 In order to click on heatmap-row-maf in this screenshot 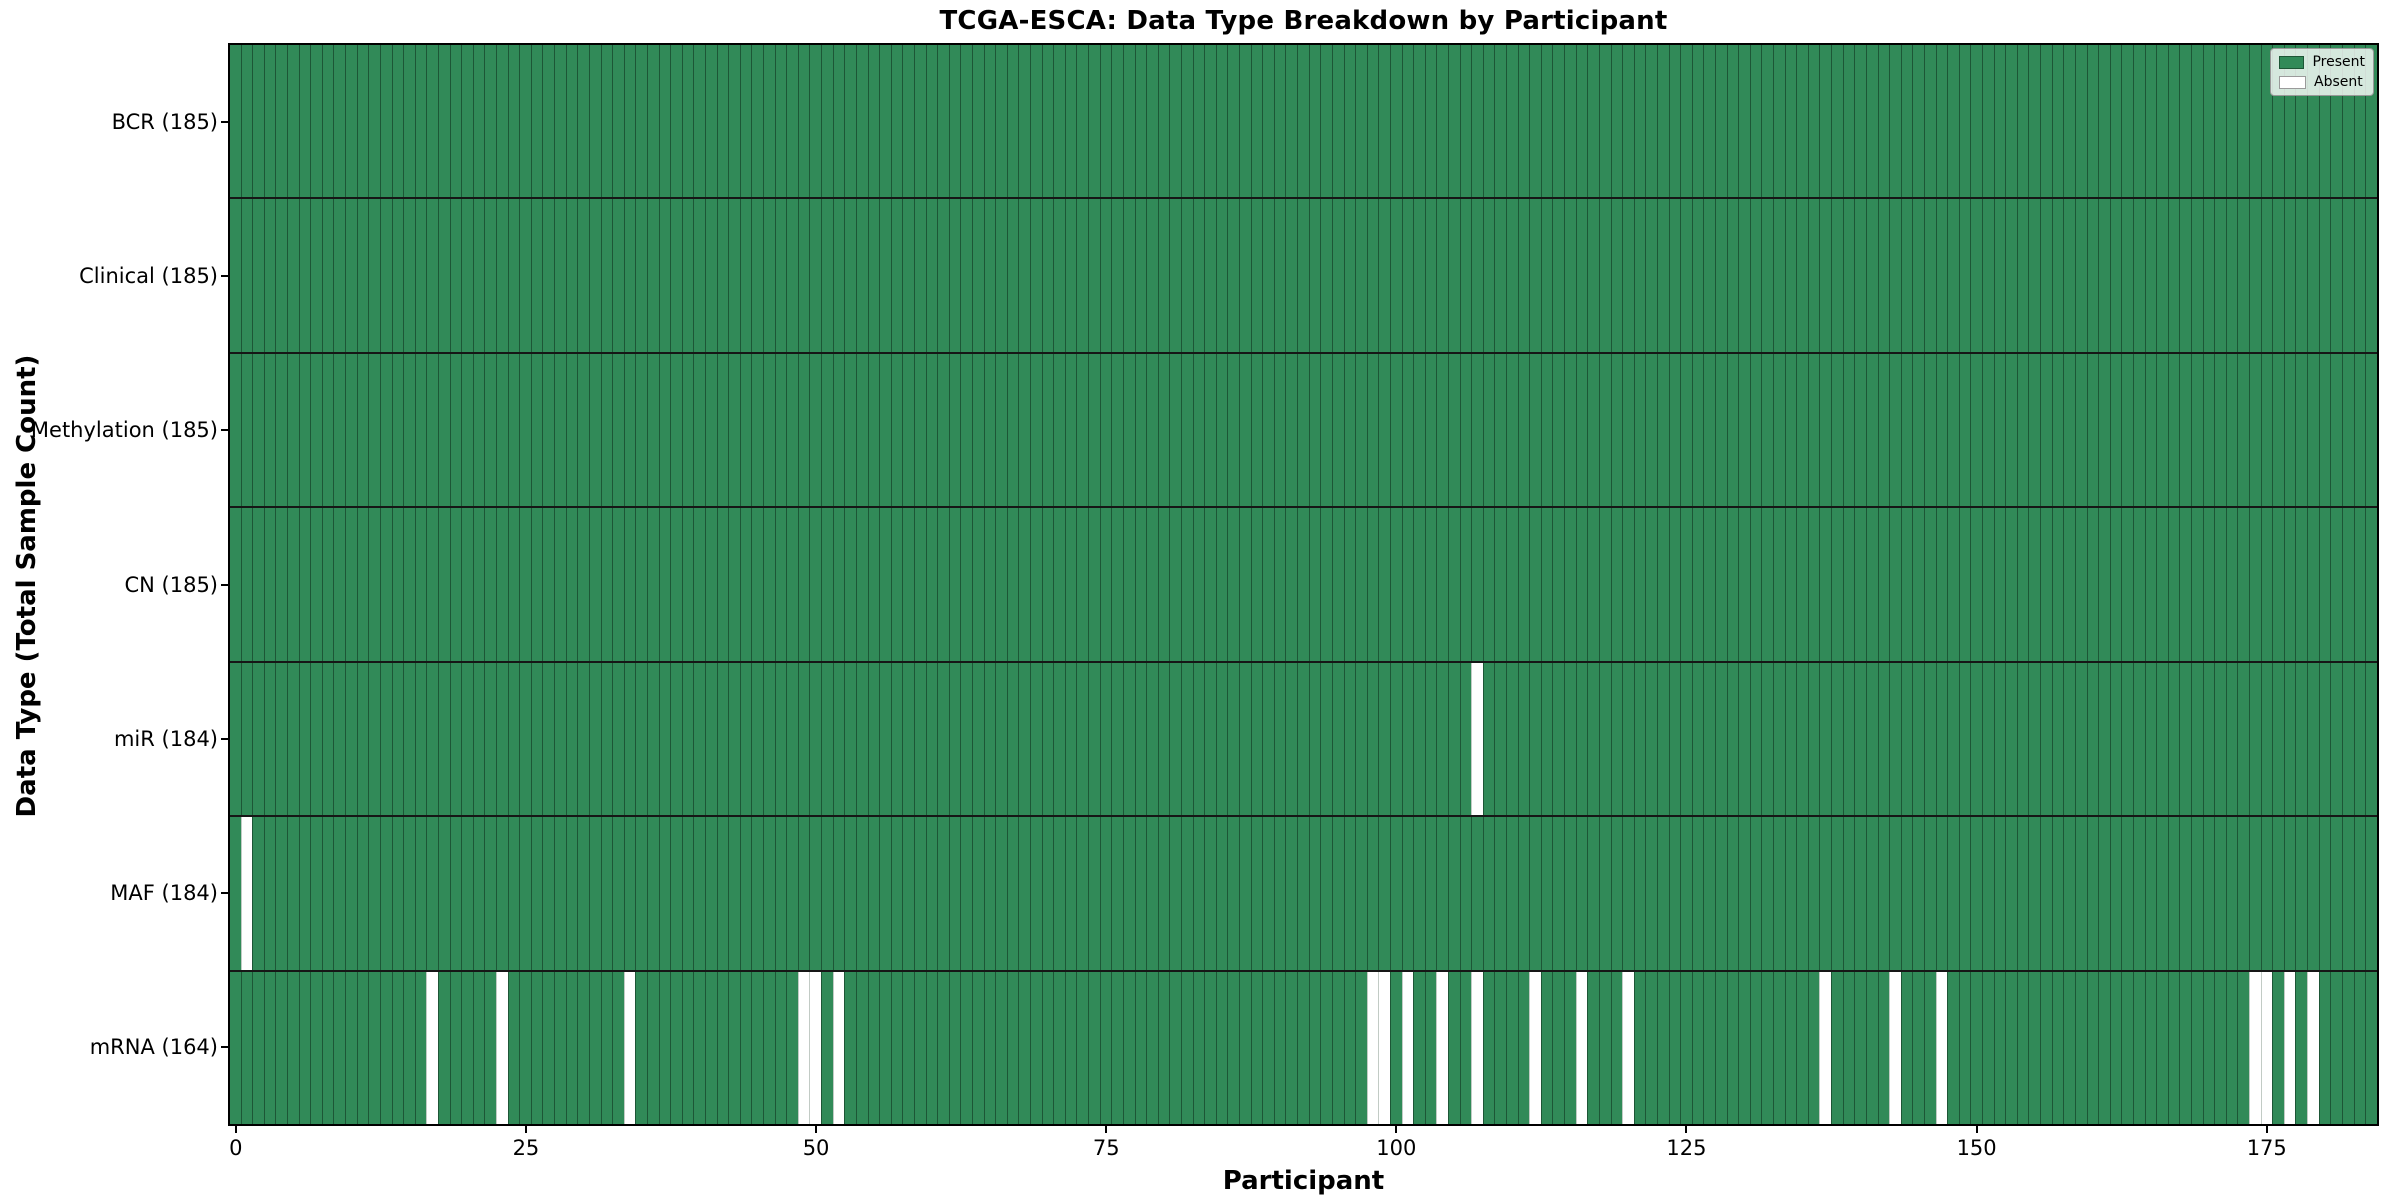, I will do `click(1303, 892)`.